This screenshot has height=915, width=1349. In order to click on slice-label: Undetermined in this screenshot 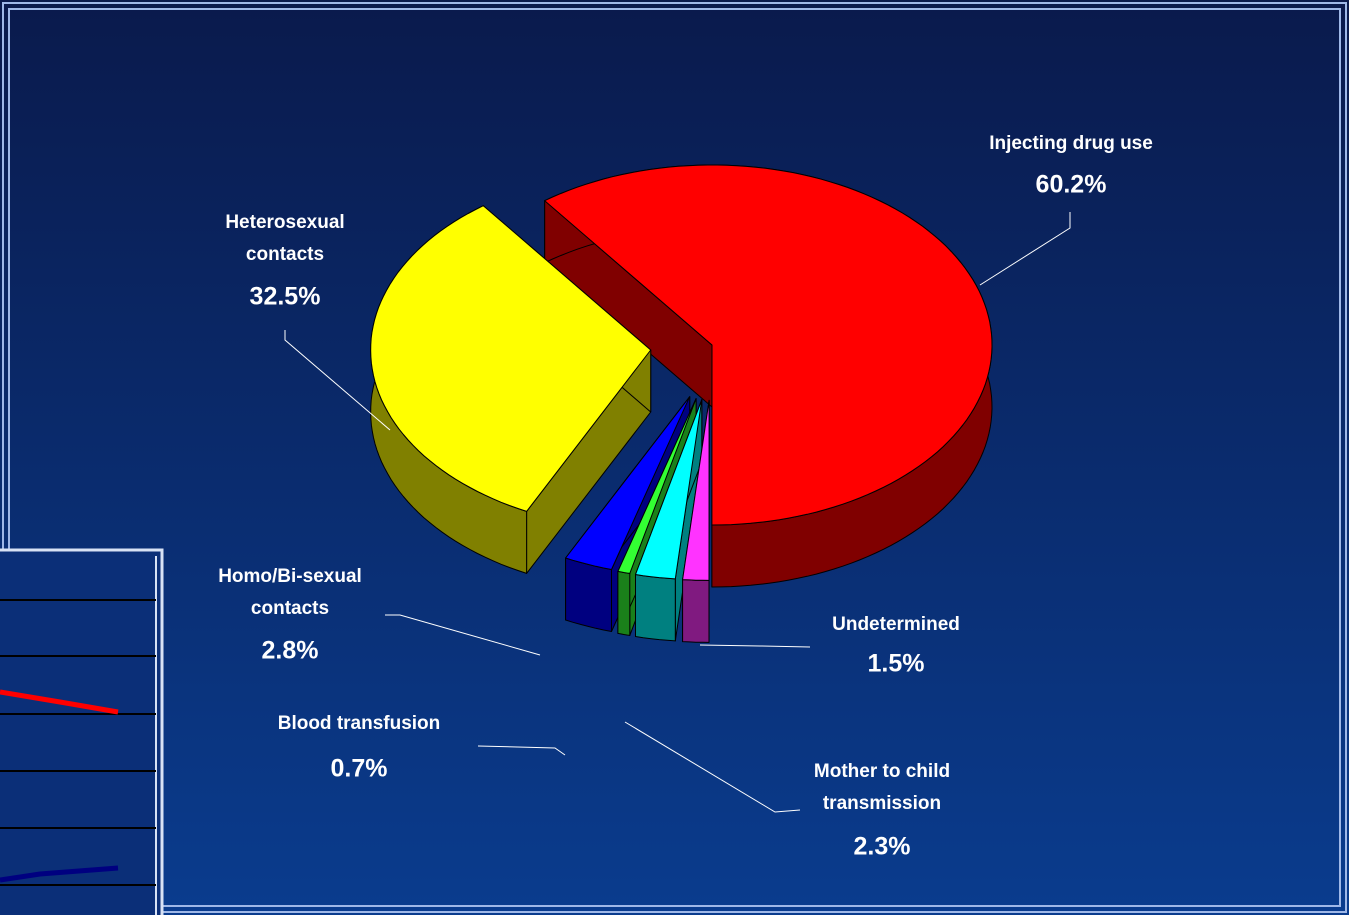, I will do `click(896, 624)`.